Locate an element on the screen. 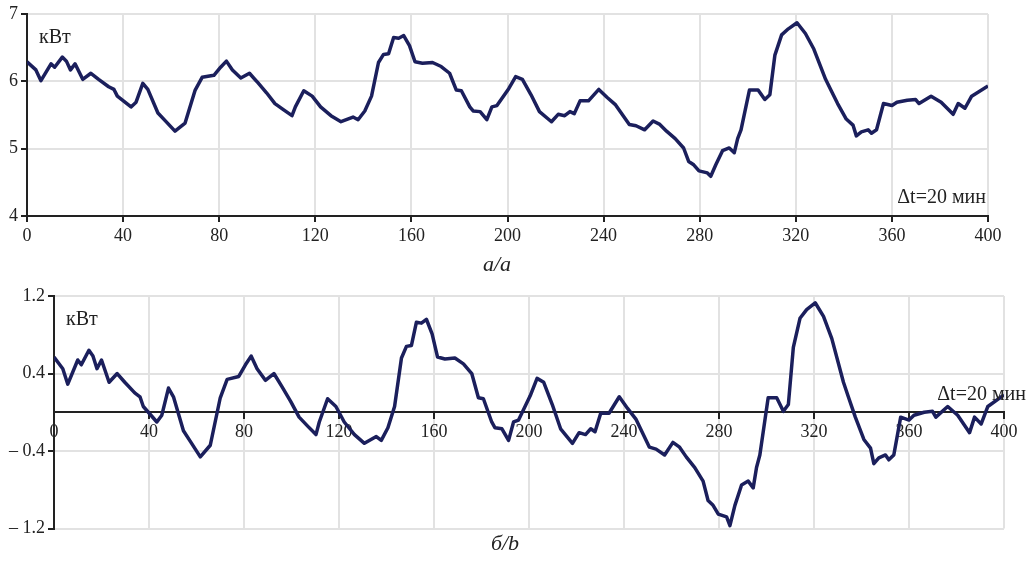 The height and width of the screenshot is (561, 1028). y-tick-label: 7 is located at coordinates (13, 12).